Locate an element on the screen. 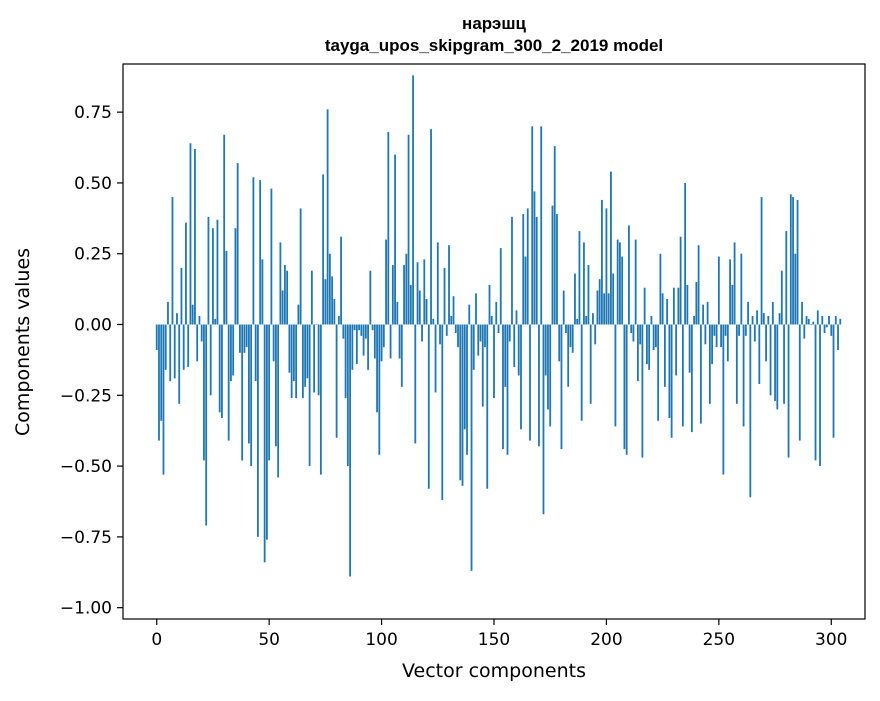  x-tick-label: 100 is located at coordinates (381, 640).